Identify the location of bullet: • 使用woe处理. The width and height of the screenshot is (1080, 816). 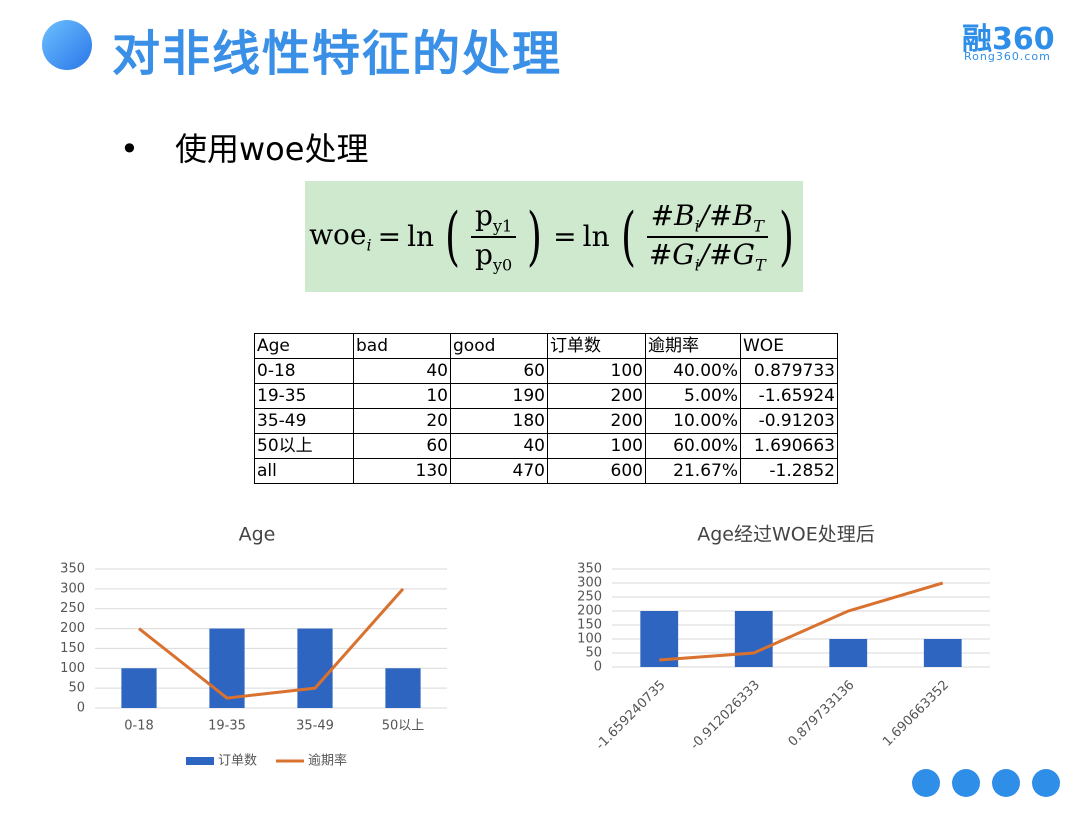
(244, 149).